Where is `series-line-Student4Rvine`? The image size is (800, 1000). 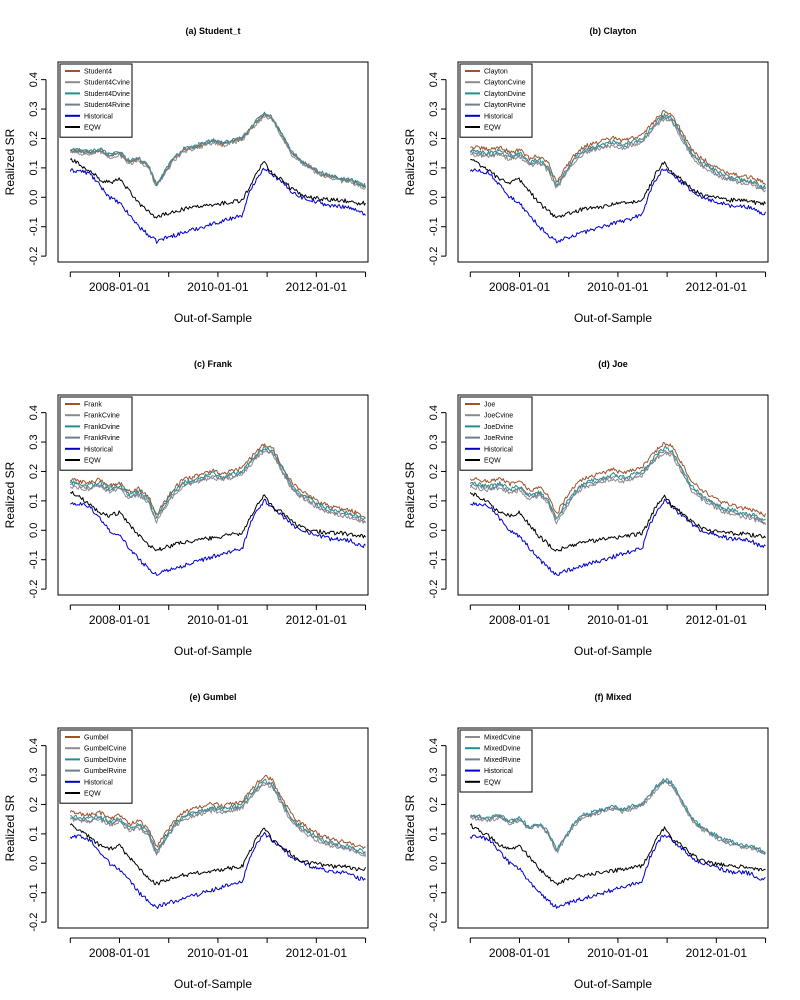
series-line-Student4Rvine is located at coordinates (217, 150).